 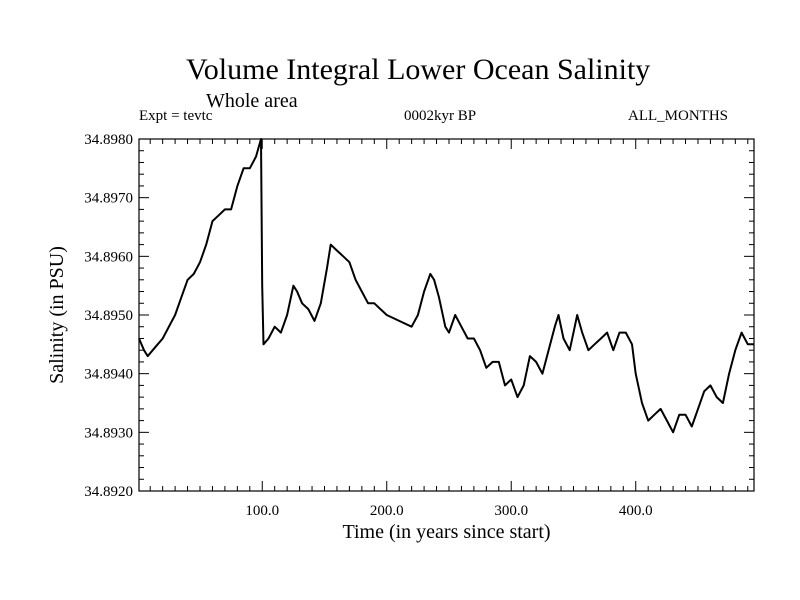 What do you see at coordinates (176, 116) in the screenshot?
I see `experiment-label: Expt = tevtc` at bounding box center [176, 116].